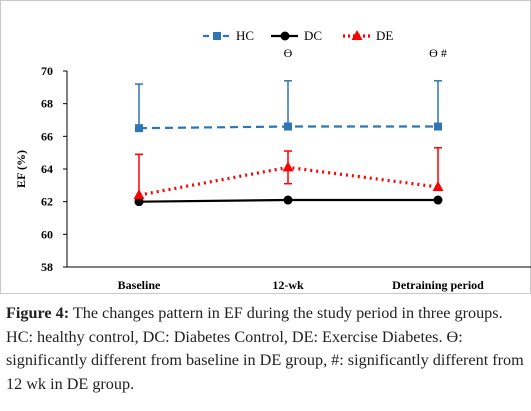 This screenshot has width=531, height=411. Describe the element at coordinates (313, 35) in the screenshot. I see `dc-legend-label: DC` at that location.